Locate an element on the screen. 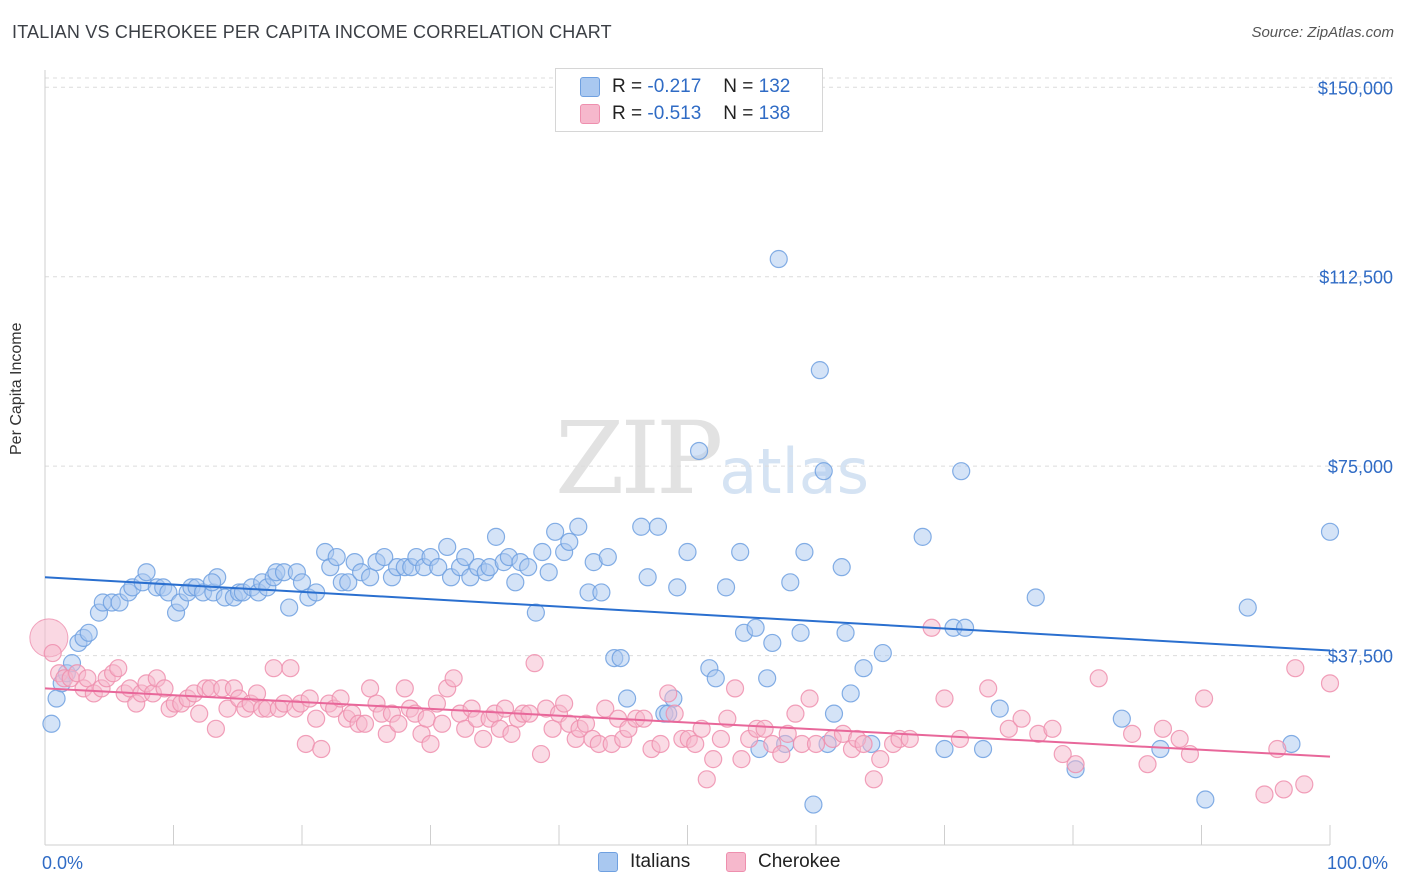  legend-row-italians: R = -0.217 N = 132 is located at coordinates (685, 87).